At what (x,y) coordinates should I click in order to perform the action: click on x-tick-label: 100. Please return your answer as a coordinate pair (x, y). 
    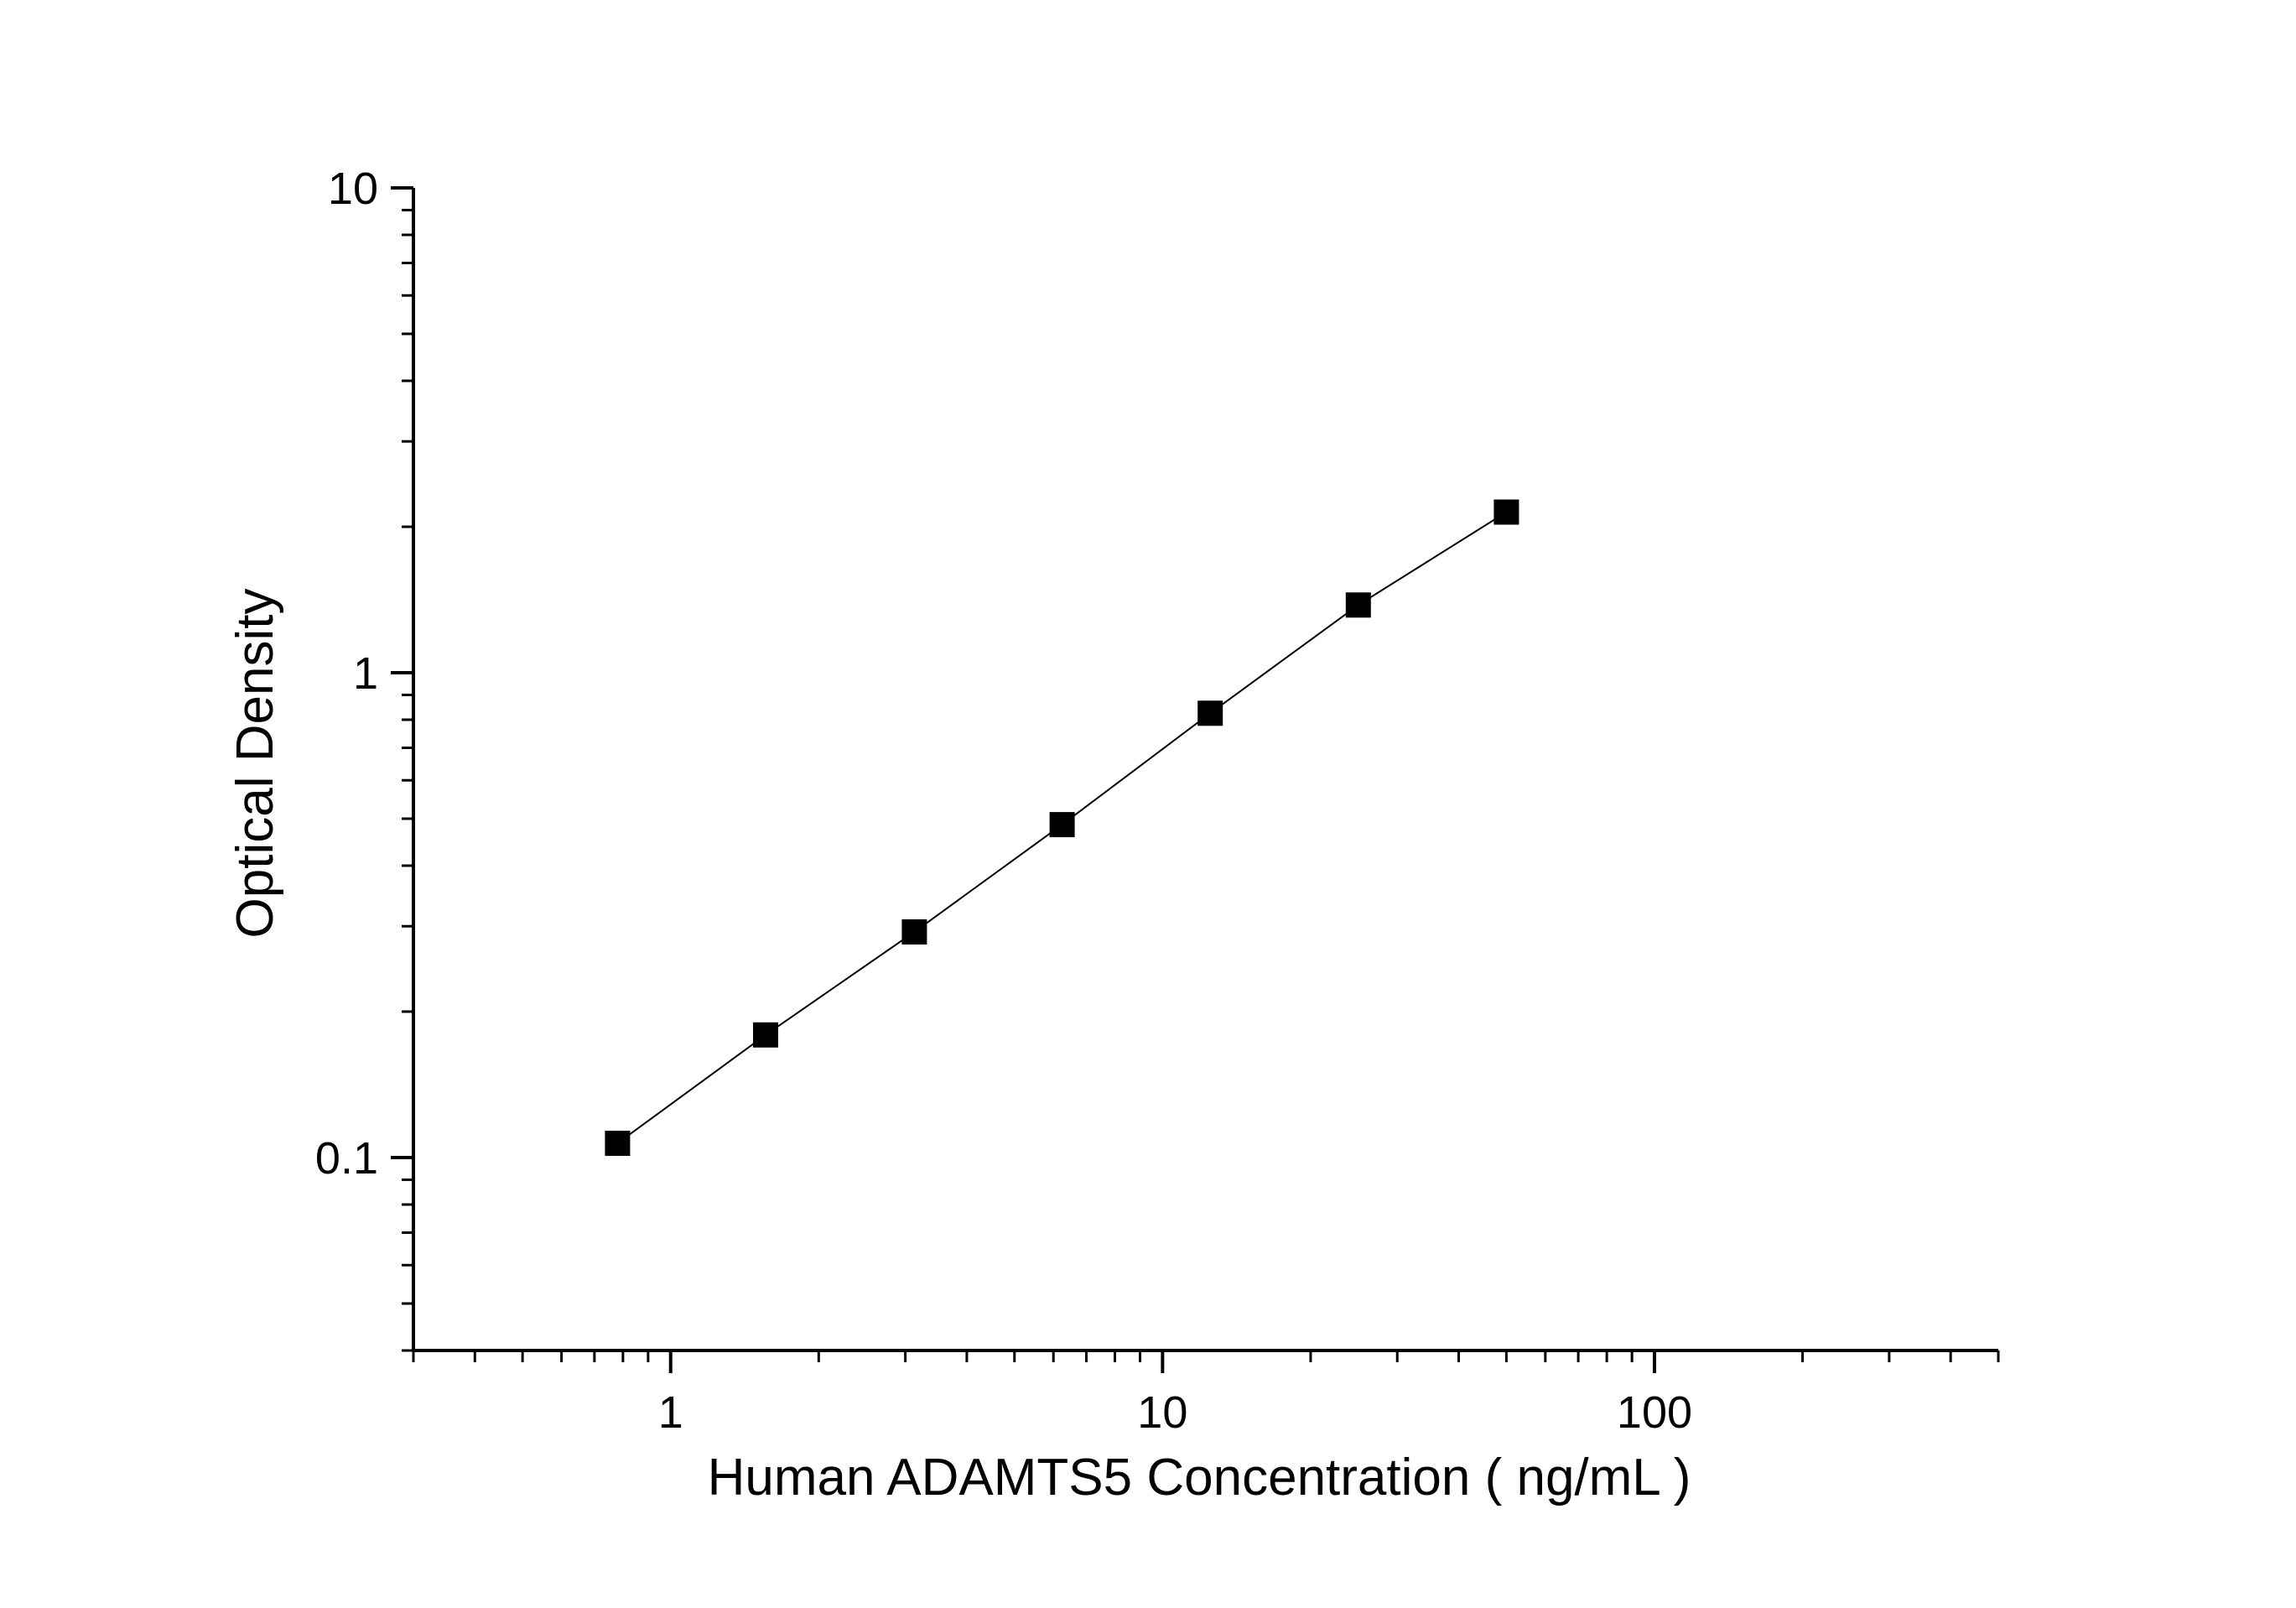
    Looking at the image, I should click on (1654, 1412).